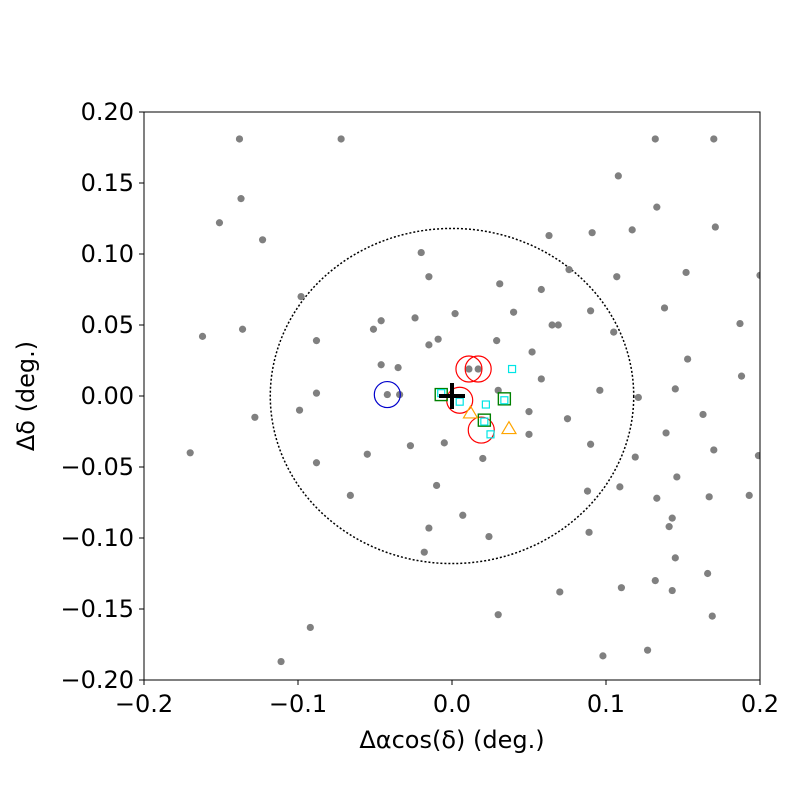 This screenshot has width=800, height=805. What do you see at coordinates (107, 254) in the screenshot?
I see `y-tick-label: 0.10` at bounding box center [107, 254].